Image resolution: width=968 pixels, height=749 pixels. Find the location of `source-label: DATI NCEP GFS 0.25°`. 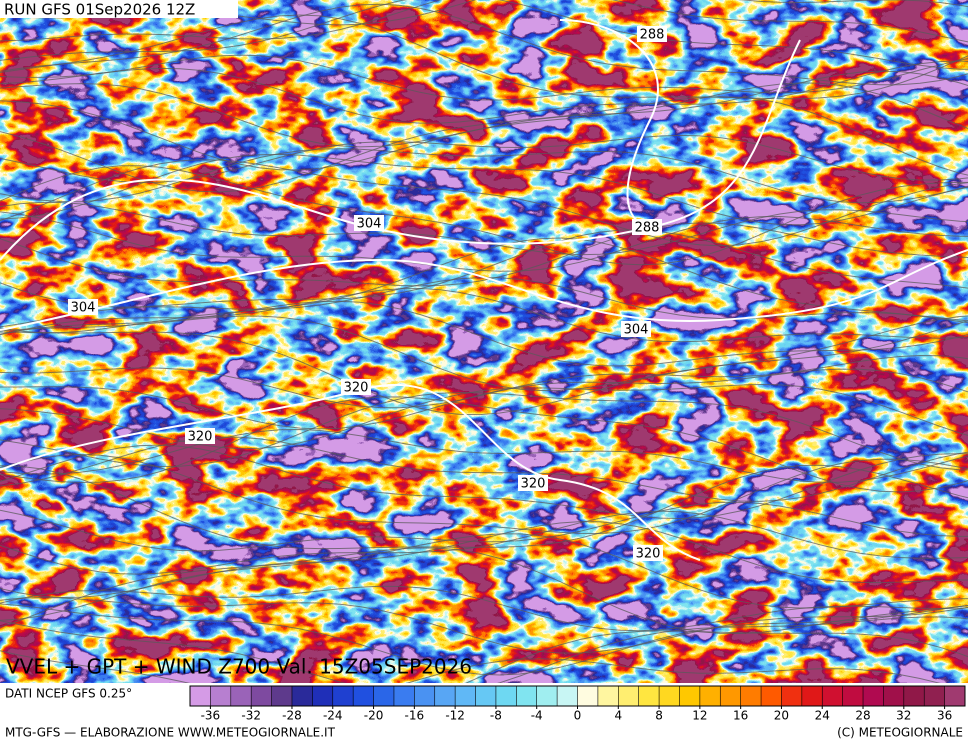

source-label: DATI NCEP GFS 0.25° is located at coordinates (68, 694).